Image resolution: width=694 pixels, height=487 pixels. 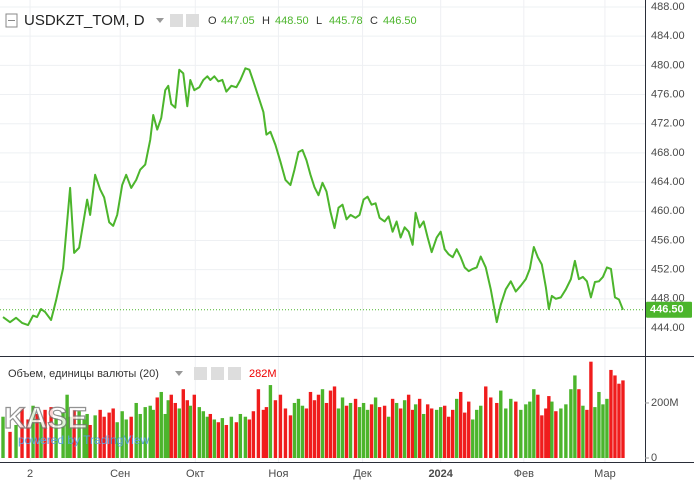 I want to click on collapse-icon, so click(x=11, y=20).